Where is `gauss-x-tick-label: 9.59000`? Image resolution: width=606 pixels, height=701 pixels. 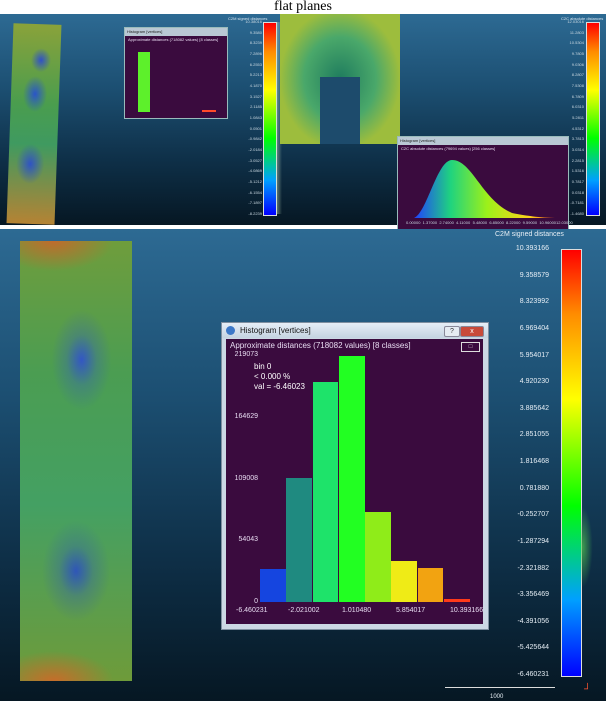 gauss-x-tick-label: 9.59000 is located at coordinates (530, 222).